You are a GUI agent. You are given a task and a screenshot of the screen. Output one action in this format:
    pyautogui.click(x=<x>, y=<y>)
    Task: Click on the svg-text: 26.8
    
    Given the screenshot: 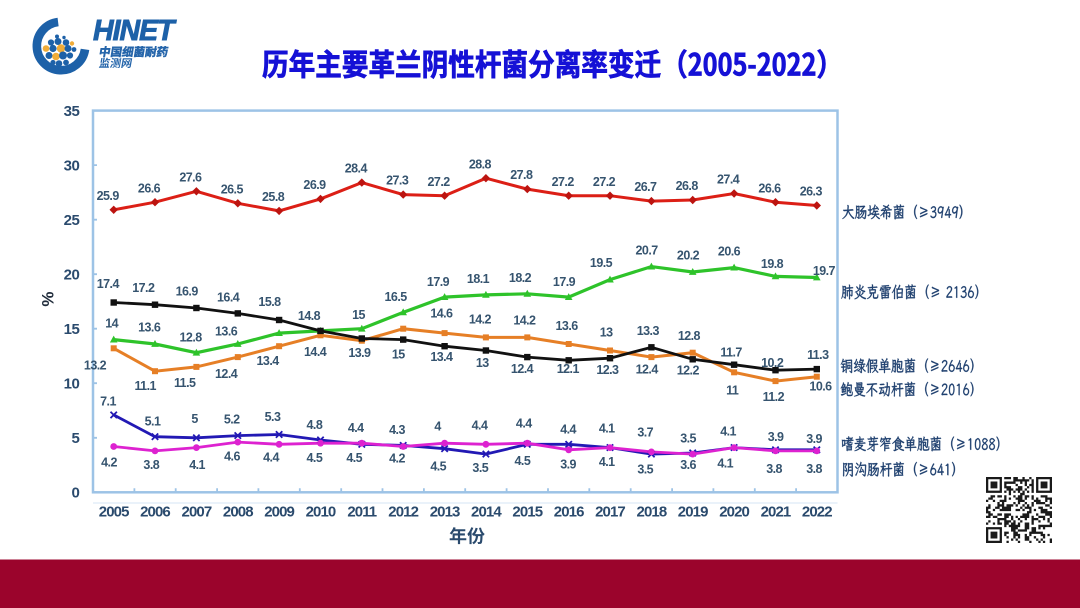 What is the action you would take?
    pyautogui.click(x=687, y=186)
    